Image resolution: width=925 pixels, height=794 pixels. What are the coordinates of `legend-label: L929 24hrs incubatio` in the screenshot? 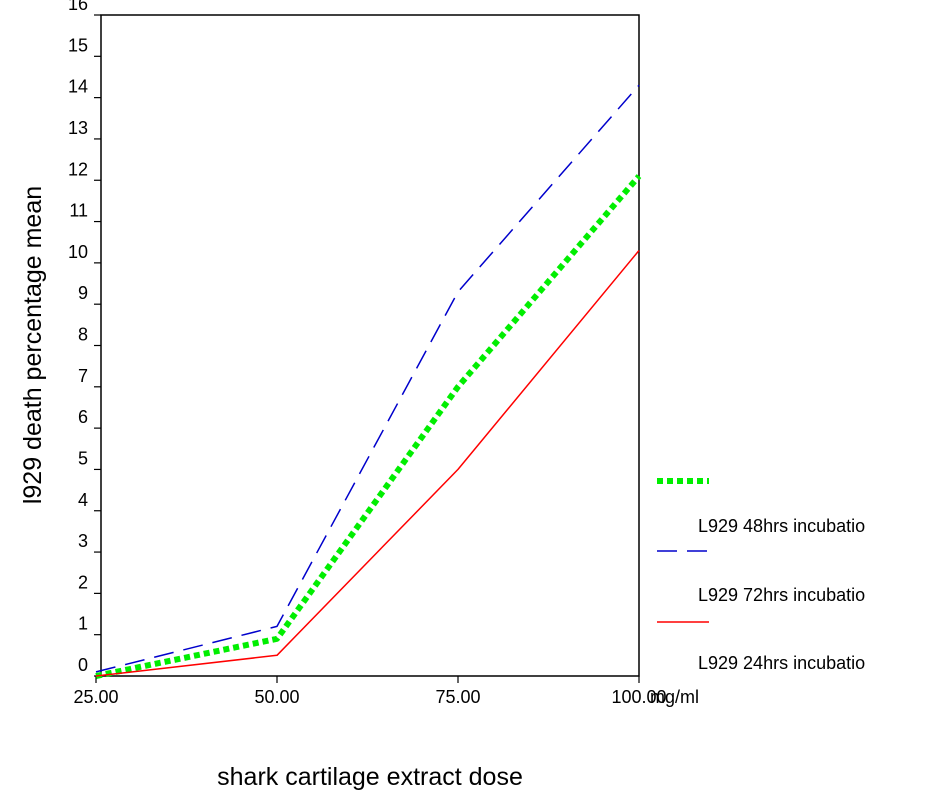 It's located at (781, 663).